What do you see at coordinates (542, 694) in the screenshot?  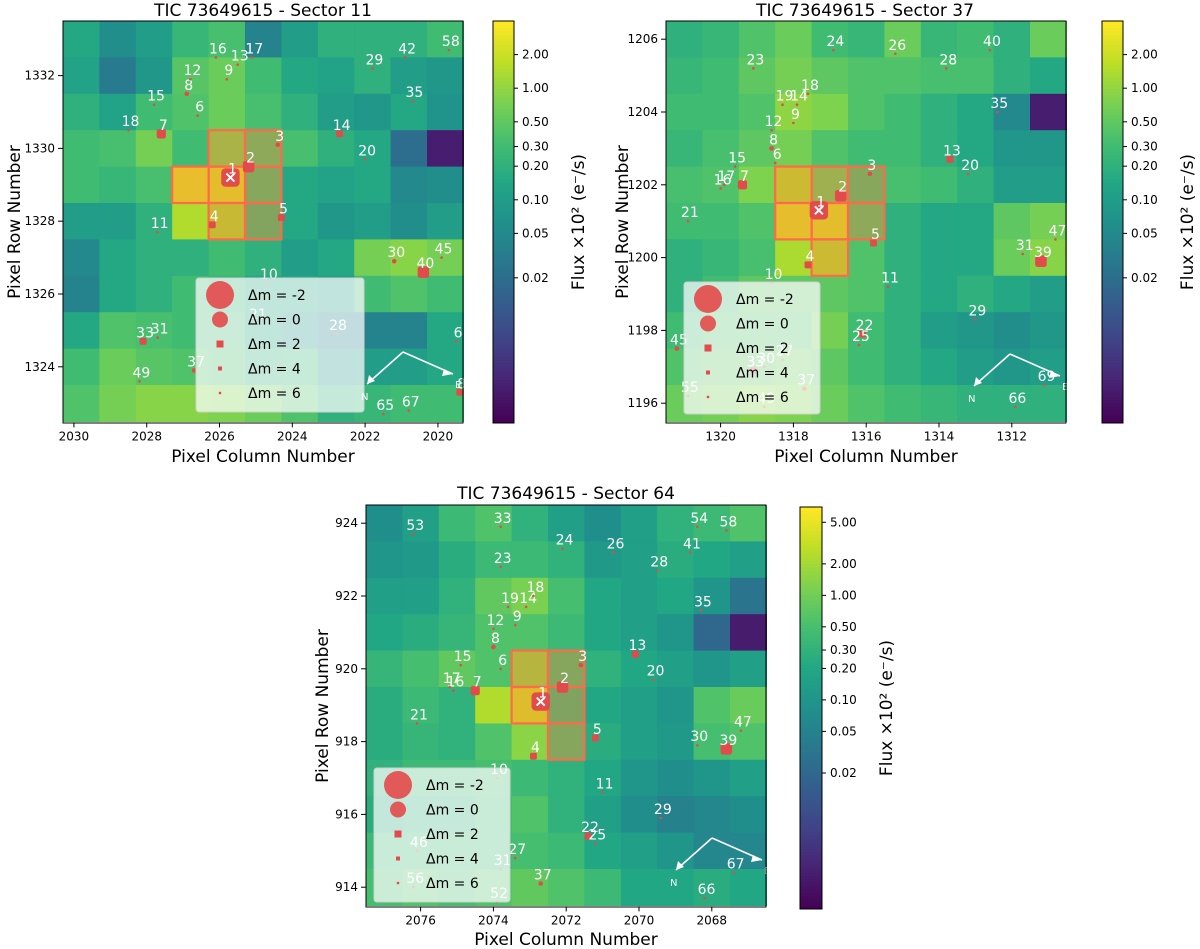 I see `star-label: 1` at bounding box center [542, 694].